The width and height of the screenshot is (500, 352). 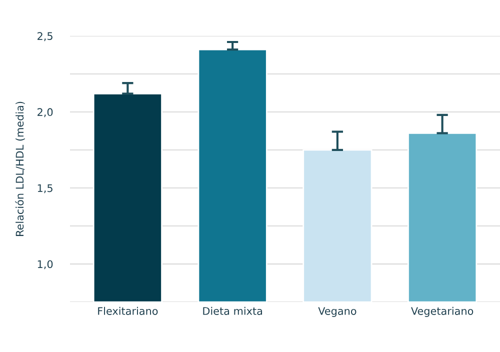 I want to click on y-tick-label: 1,5, so click(x=45, y=189).